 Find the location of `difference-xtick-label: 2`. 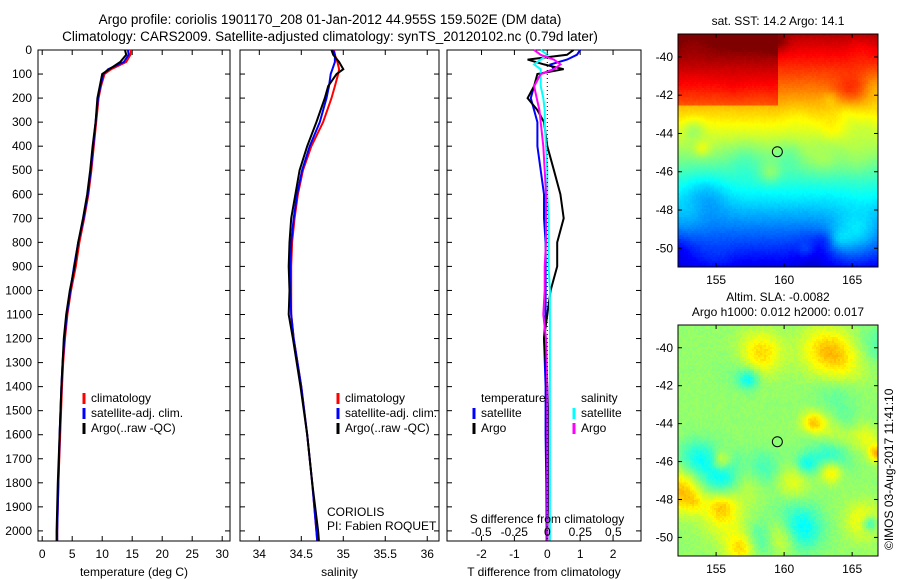

difference-xtick-label: 2 is located at coordinates (613, 554).